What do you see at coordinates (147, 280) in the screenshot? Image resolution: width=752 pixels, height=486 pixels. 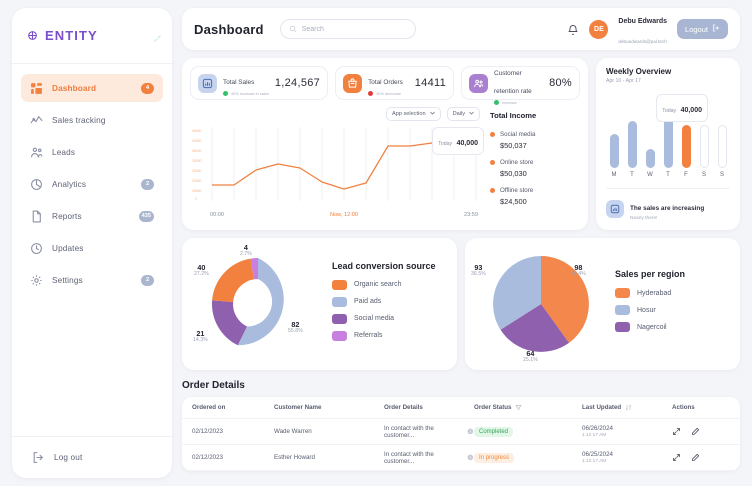 I see `sidebar-badge: 2` at bounding box center [147, 280].